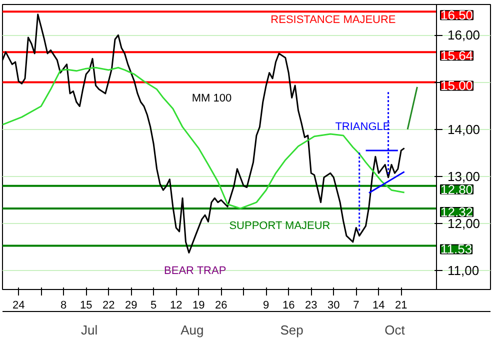 This screenshot has height=350, width=500. What do you see at coordinates (464, 270) in the screenshot?
I see `y-tick-label: 11,00` at bounding box center [464, 270].